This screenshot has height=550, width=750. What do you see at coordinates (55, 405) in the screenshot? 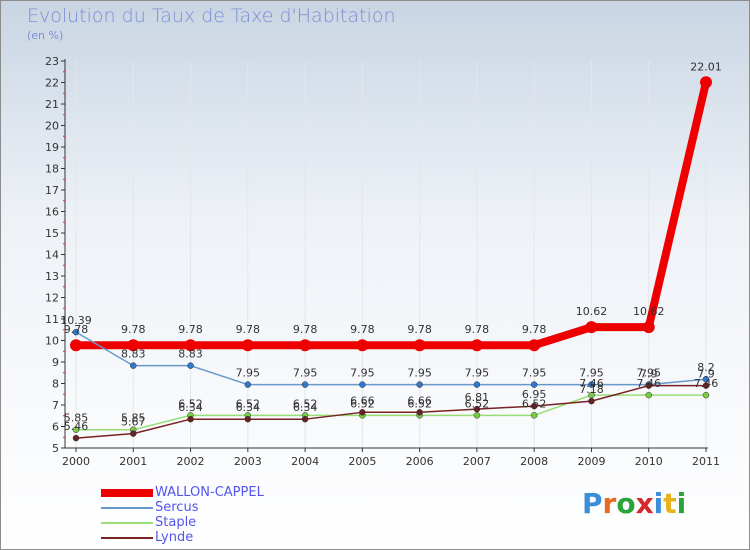
I see `y-tick-label: 7` at bounding box center [55, 405].